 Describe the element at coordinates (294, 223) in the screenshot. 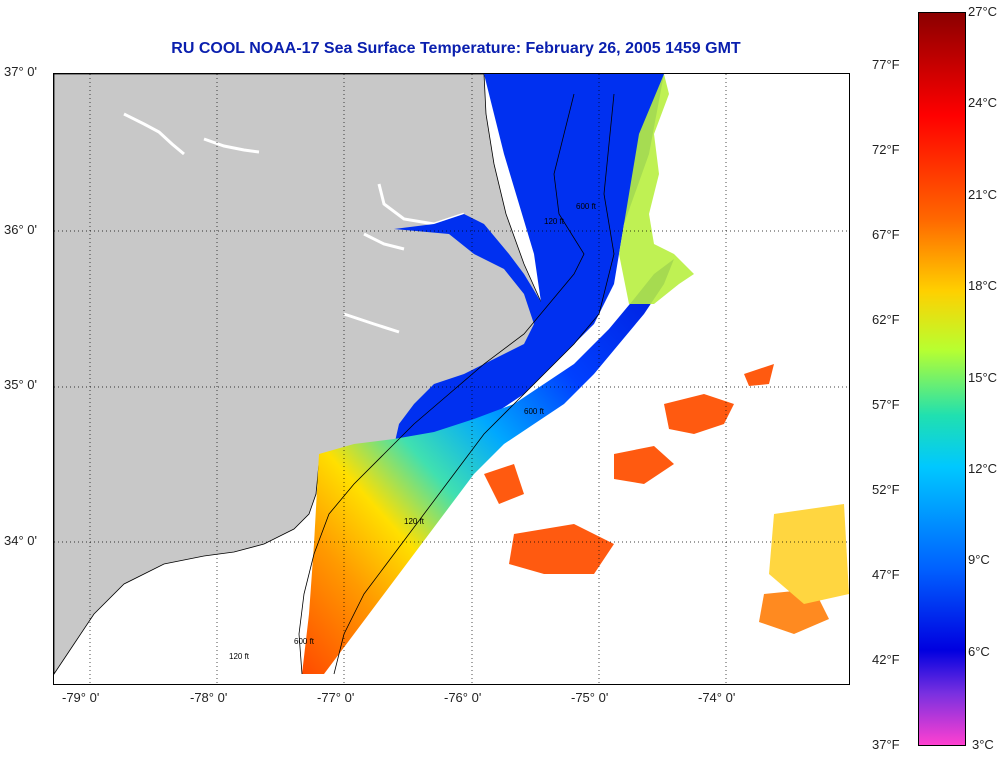

I see `river-lines` at that location.